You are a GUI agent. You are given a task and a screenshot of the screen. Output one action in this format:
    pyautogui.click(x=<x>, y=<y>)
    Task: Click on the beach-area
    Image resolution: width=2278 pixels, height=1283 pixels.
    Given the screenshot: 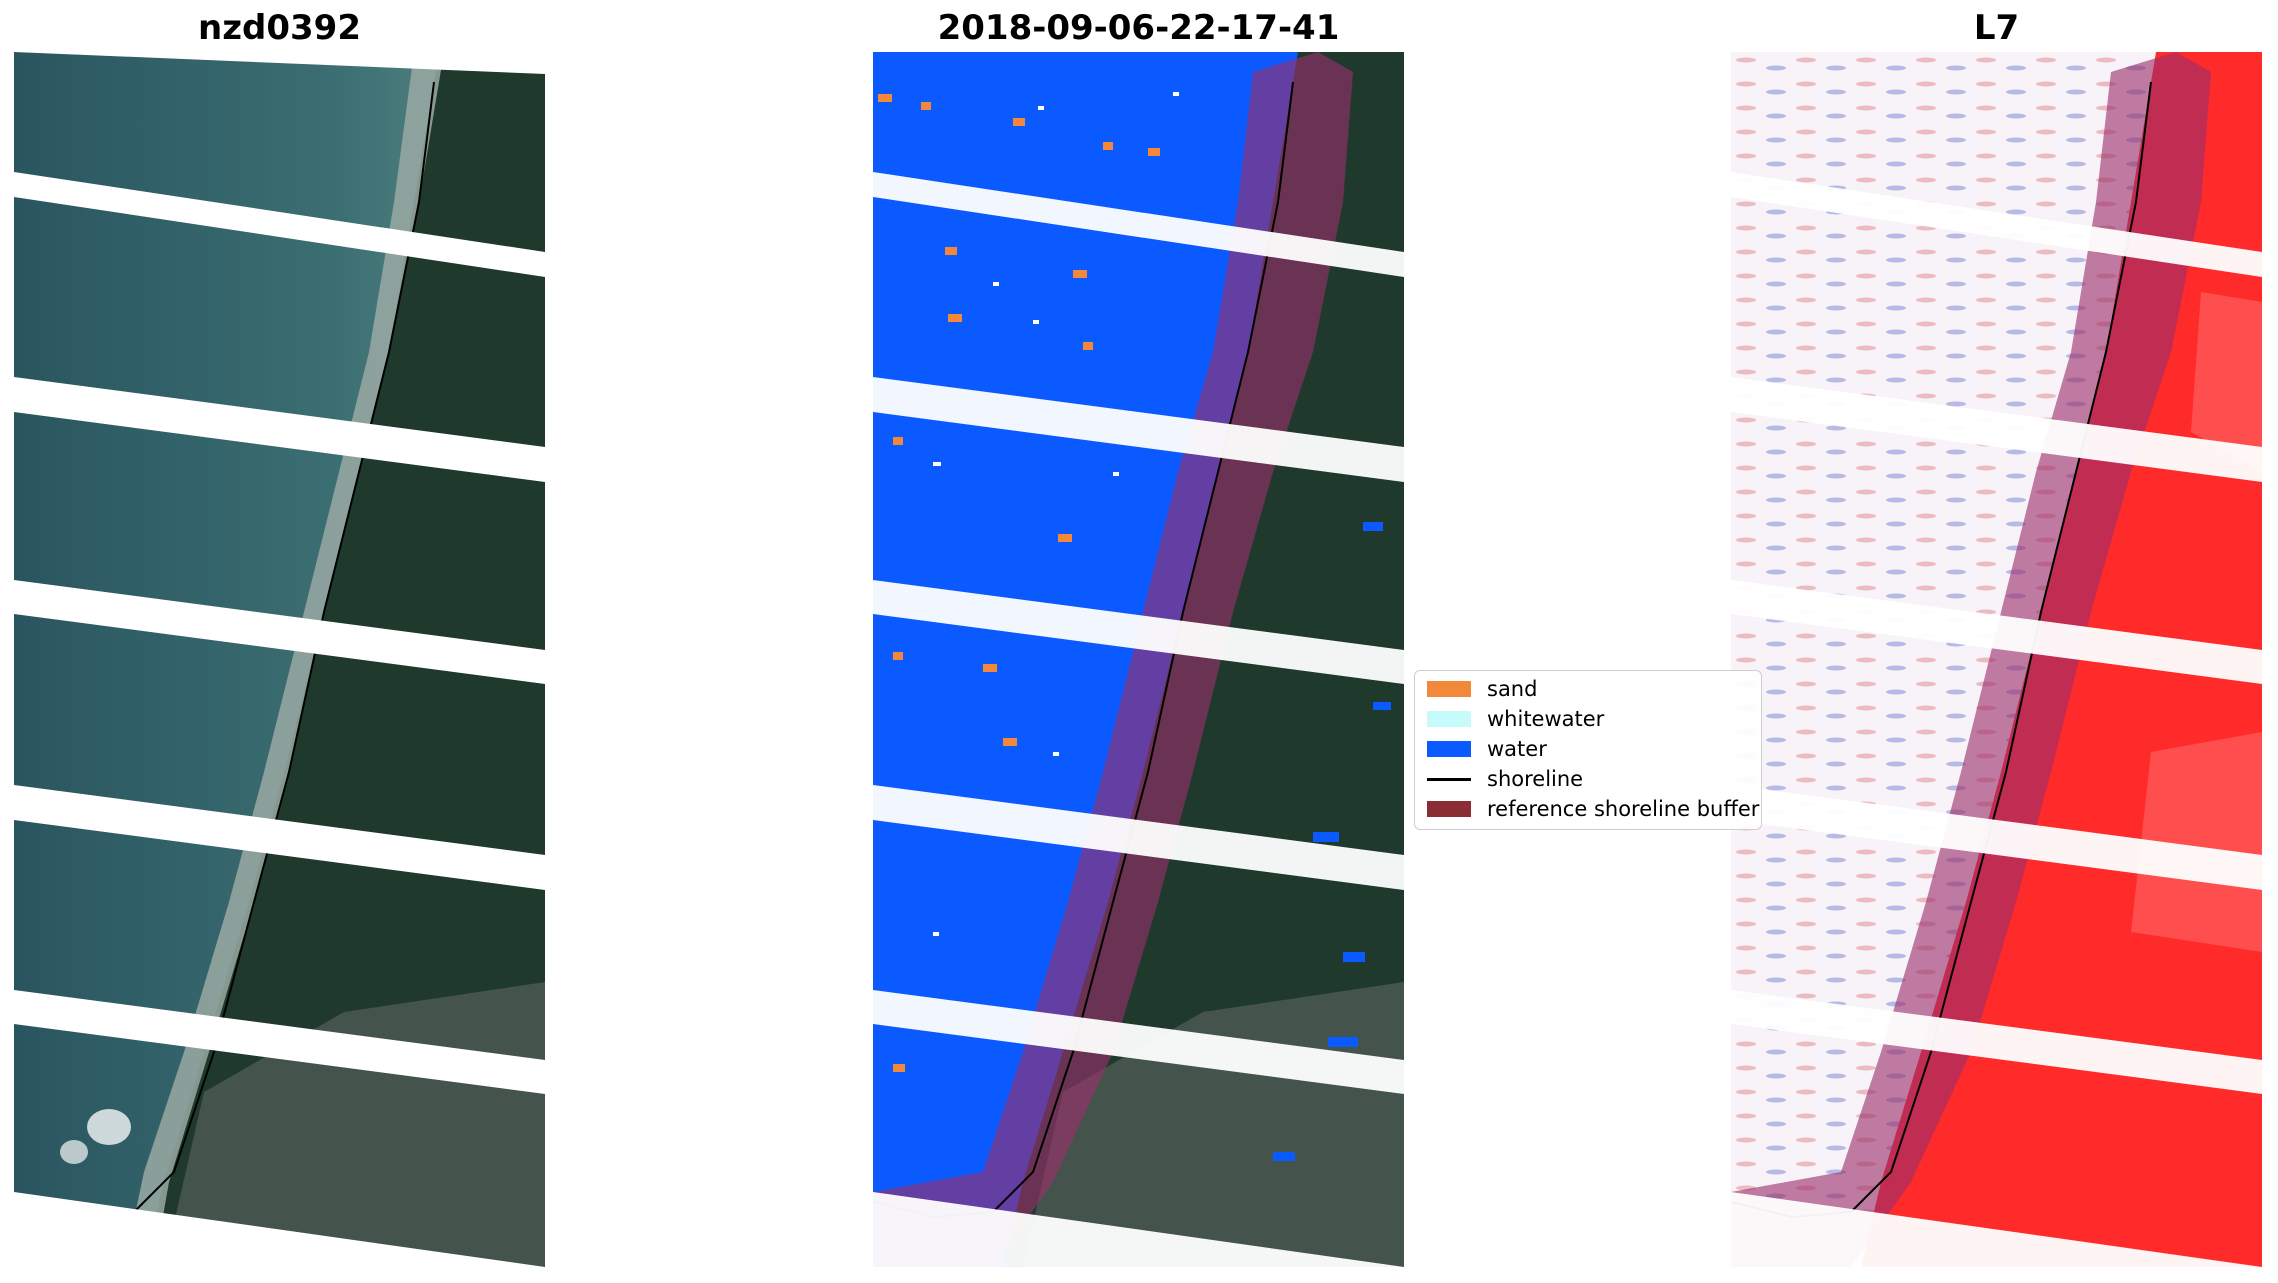 What is the action you would take?
    pyautogui.click(x=284, y=659)
    